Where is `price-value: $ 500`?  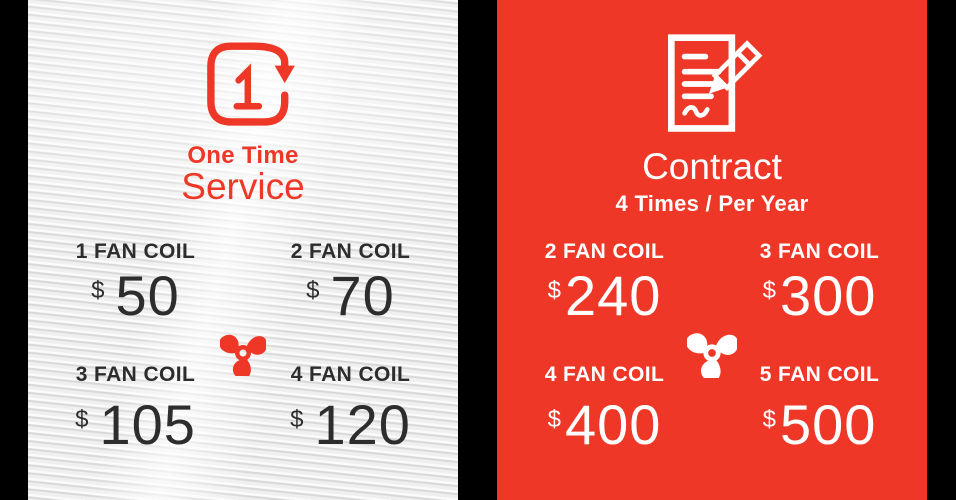 price-value: $ 500 is located at coordinates (819, 425).